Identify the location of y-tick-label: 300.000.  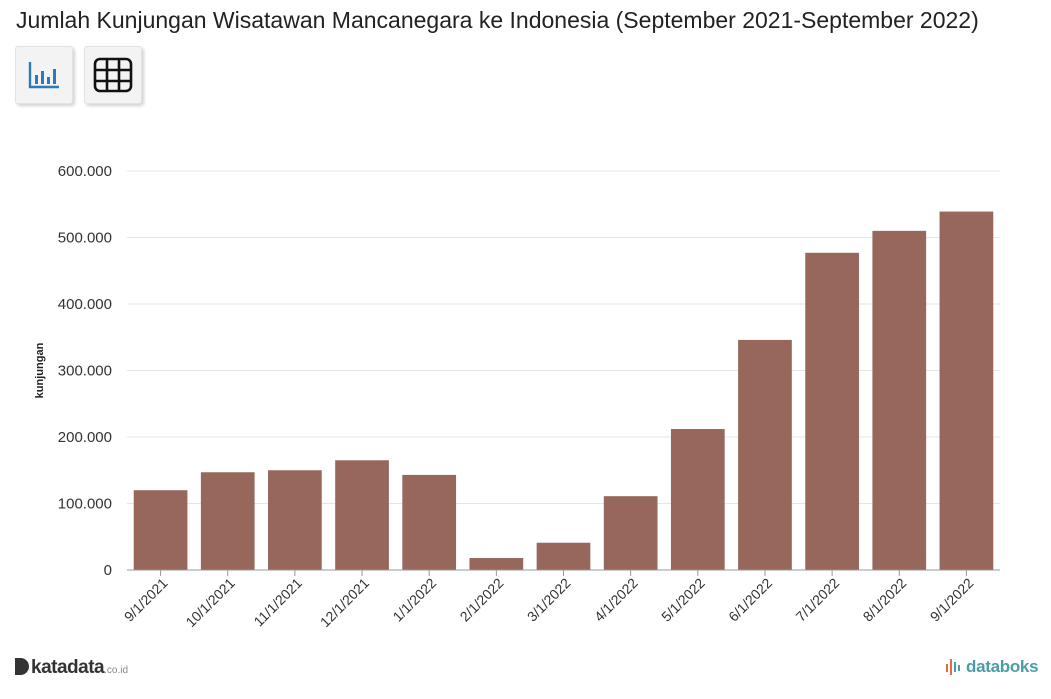
(85, 371).